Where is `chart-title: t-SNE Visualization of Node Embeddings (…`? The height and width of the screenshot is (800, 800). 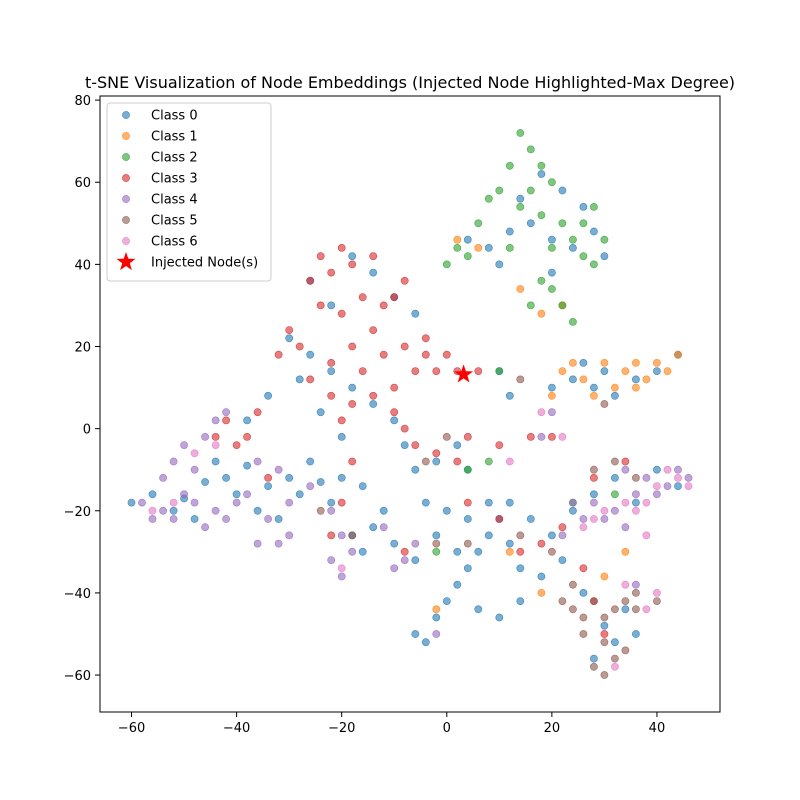
chart-title: t-SNE Visualization of Node Embeddings (… is located at coordinates (410, 82).